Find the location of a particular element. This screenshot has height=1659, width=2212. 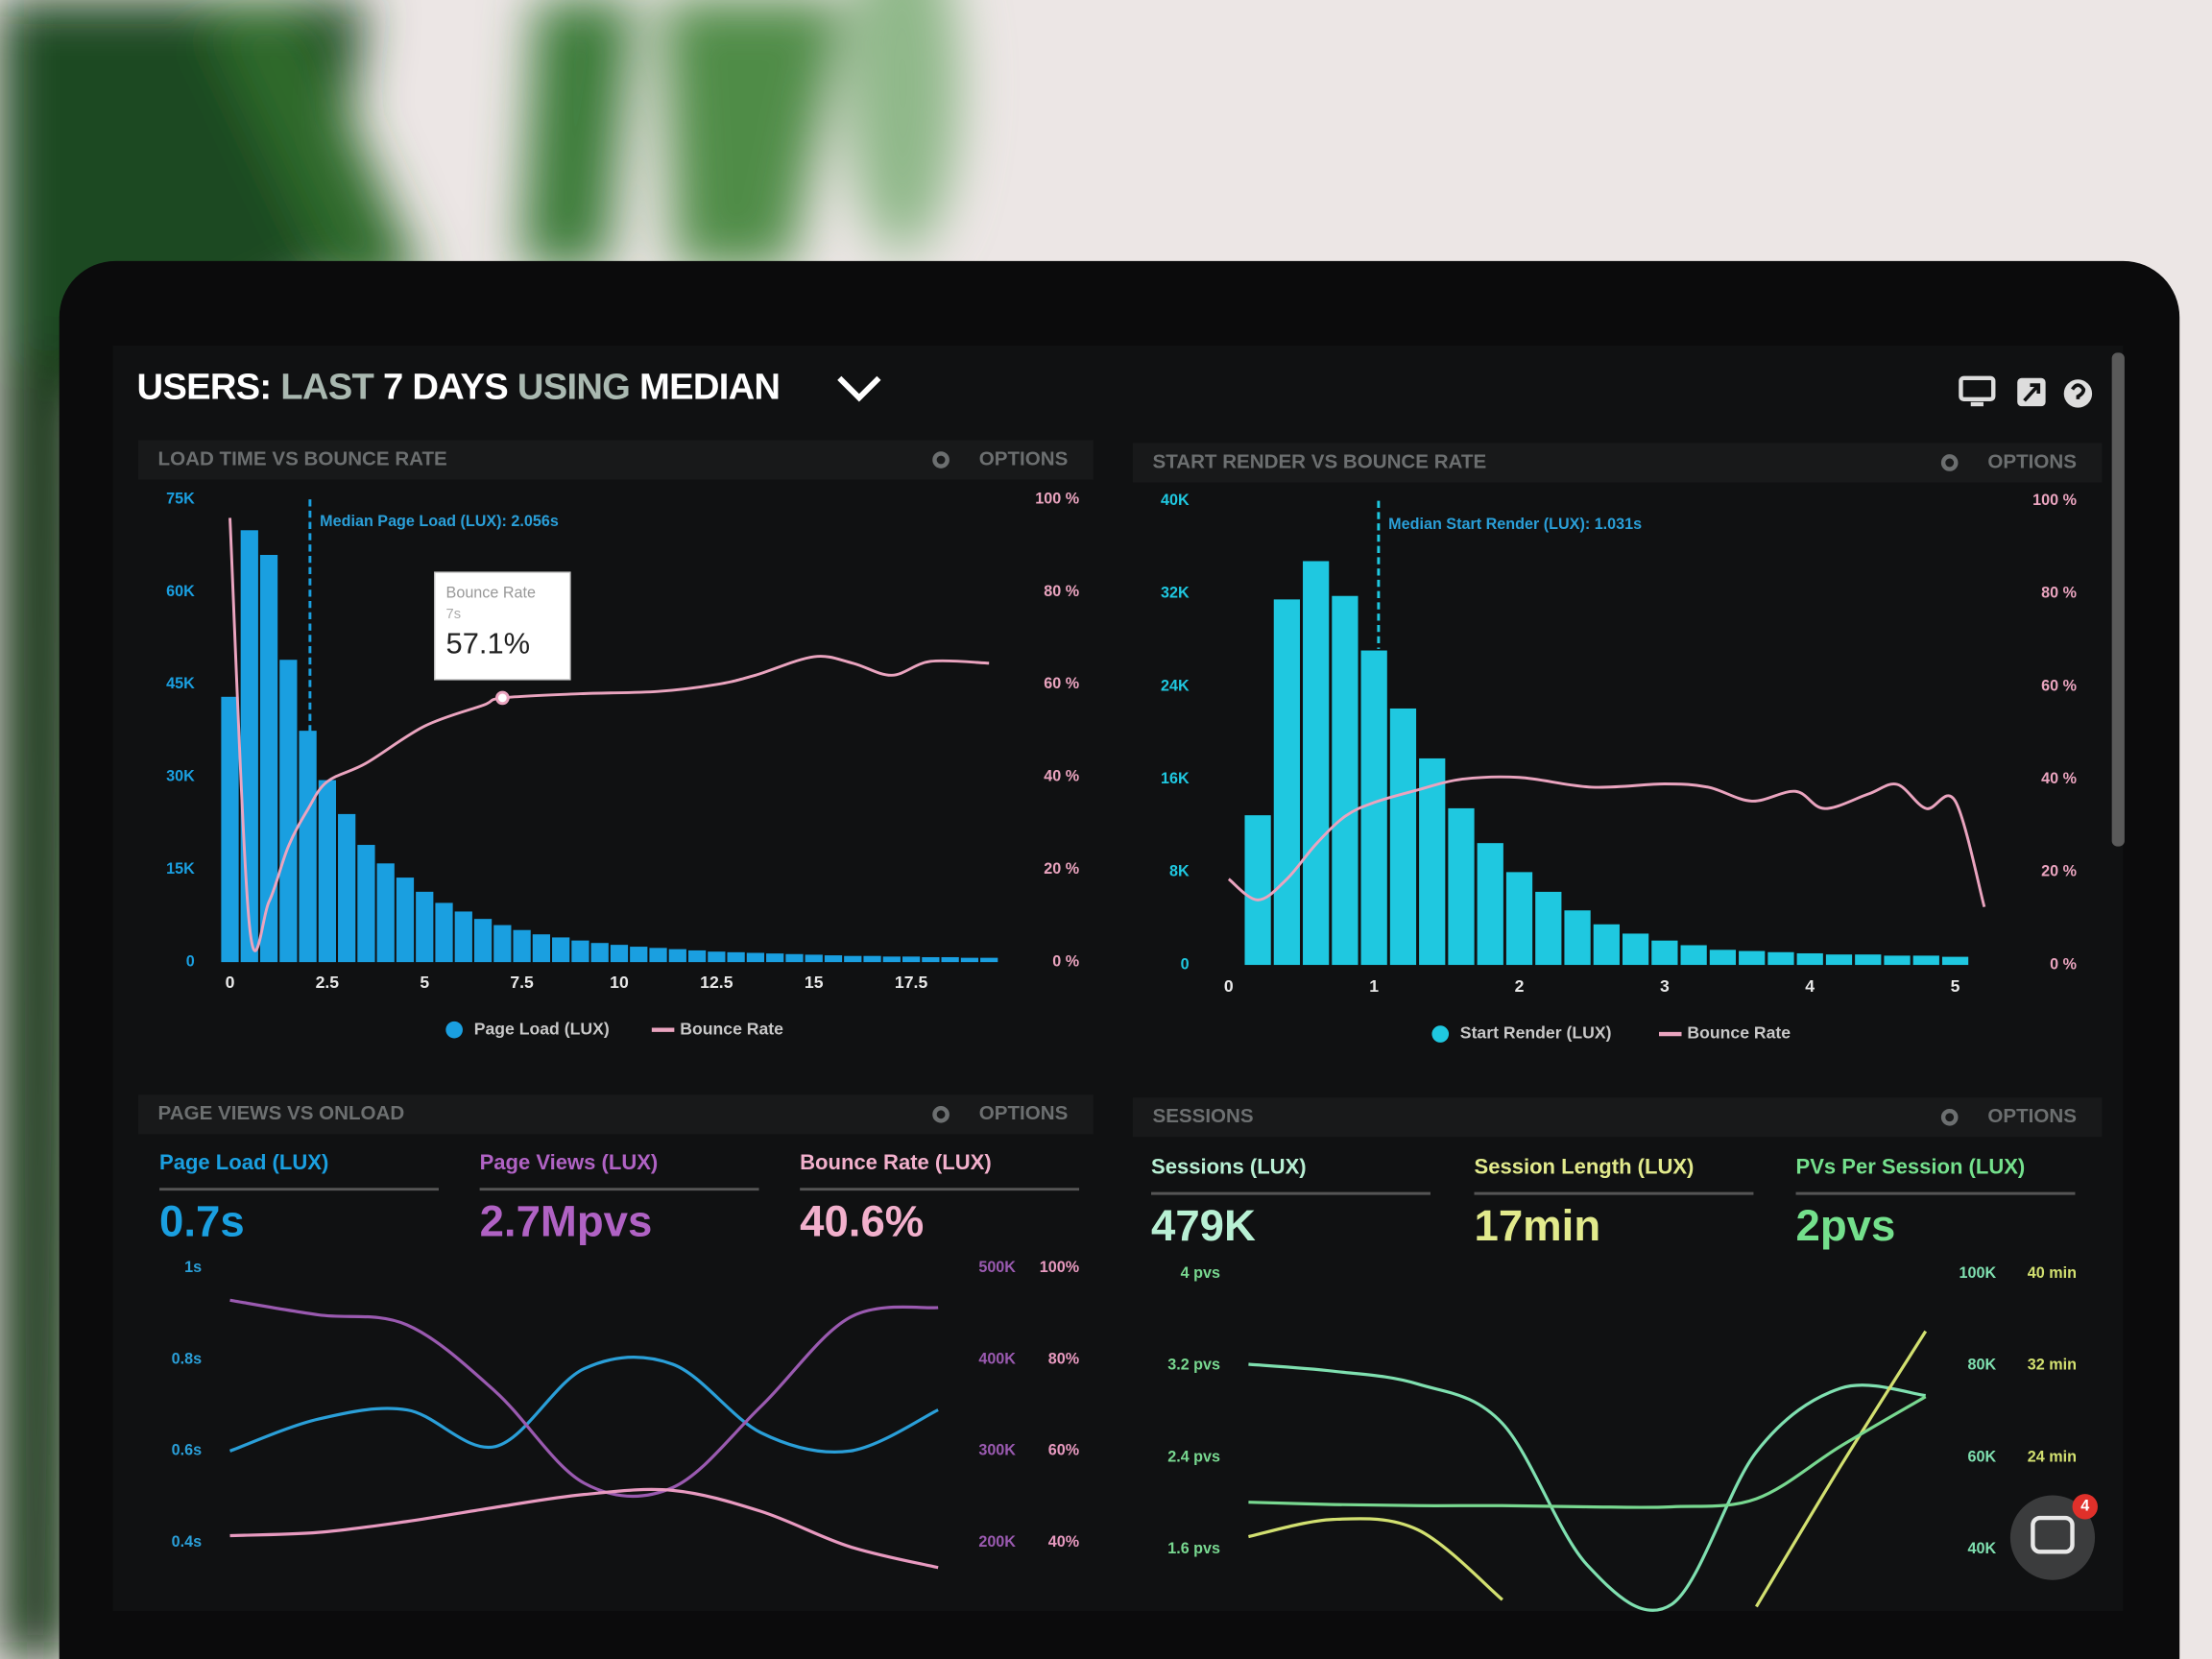

median-label: Median Start Render (LUX): 1.031s is located at coordinates (1515, 524).